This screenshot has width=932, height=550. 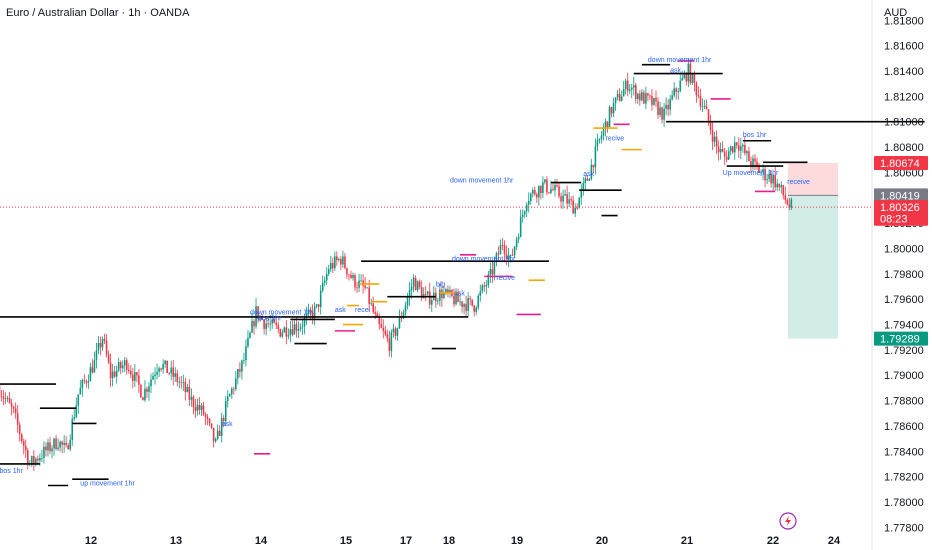 What do you see at coordinates (463, 541) in the screenshot?
I see `time-axis: 121314151718192021222324` at bounding box center [463, 541].